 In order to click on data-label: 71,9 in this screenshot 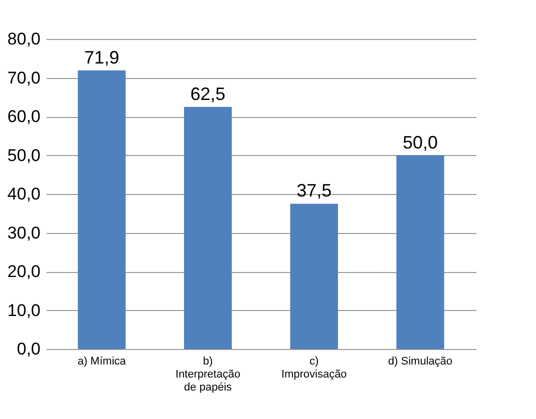, I will do `click(102, 57)`.